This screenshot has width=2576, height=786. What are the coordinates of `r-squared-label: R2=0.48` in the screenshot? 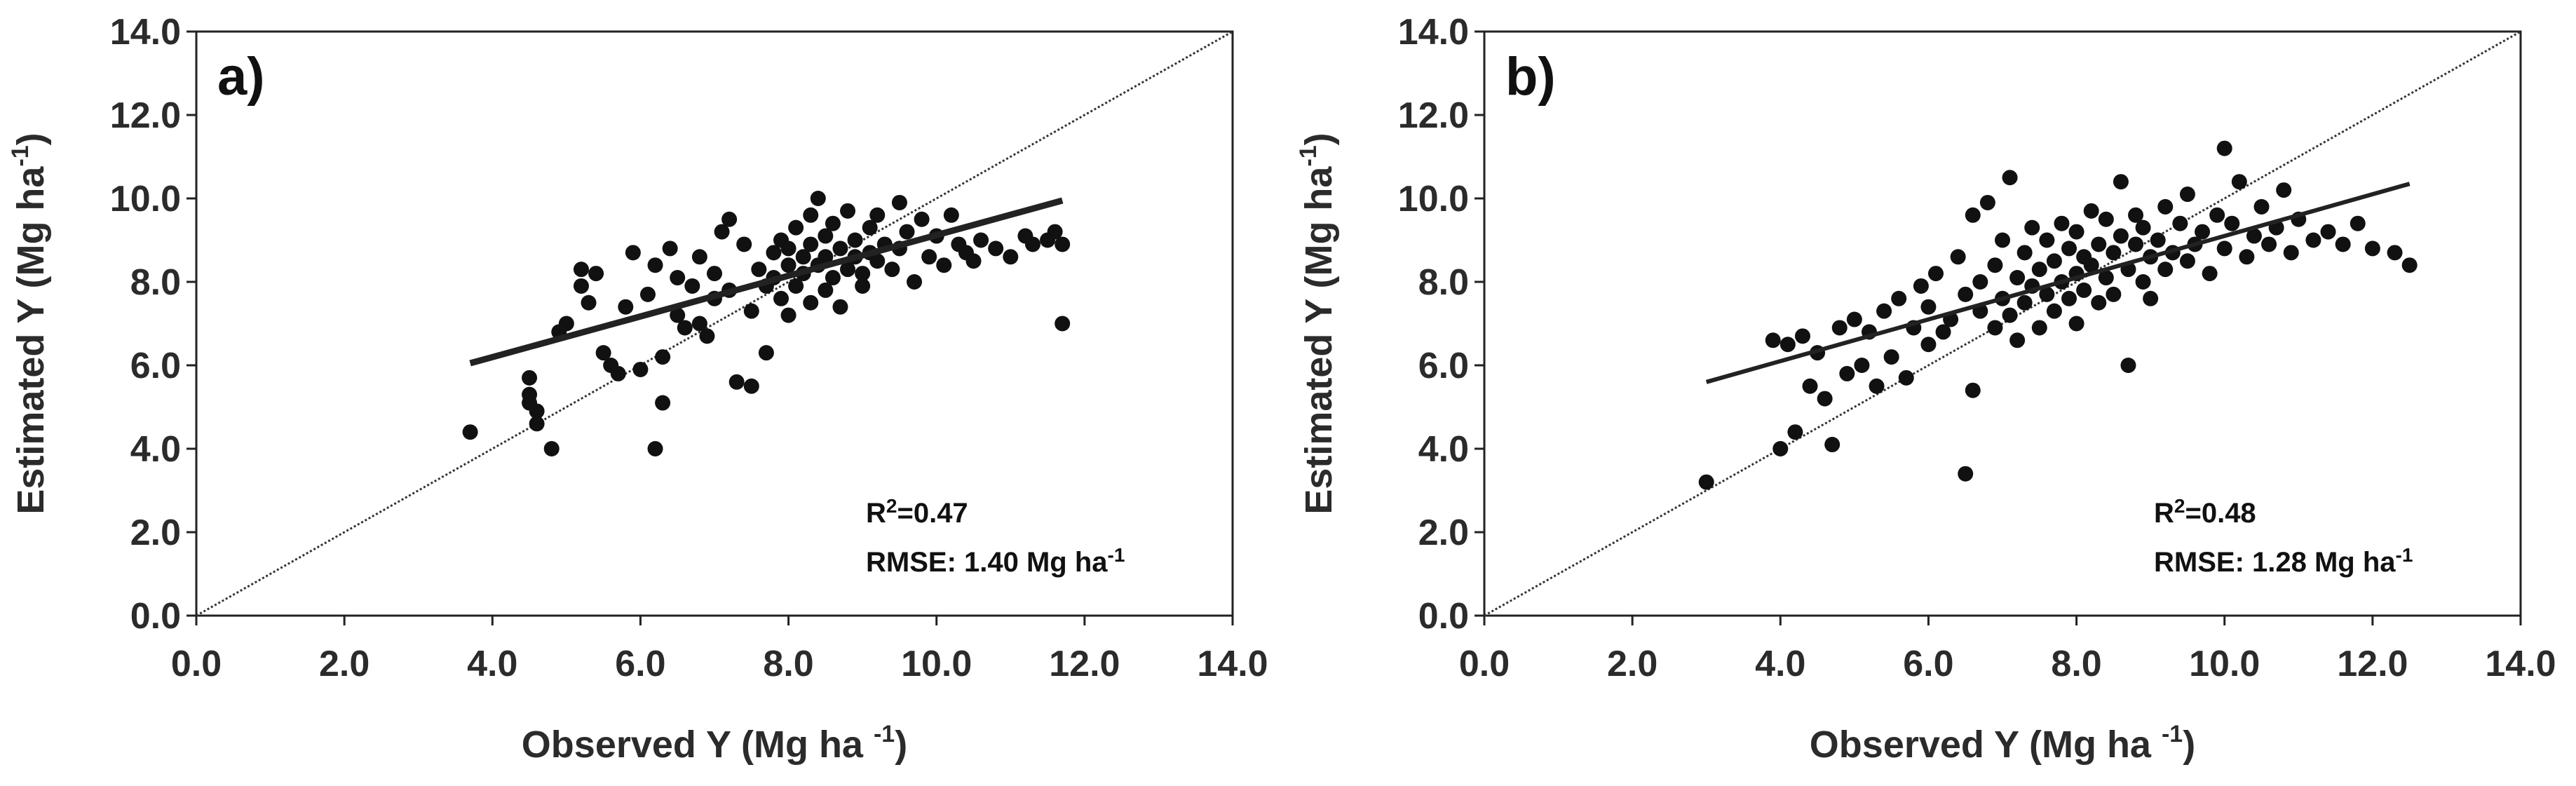 It's located at (2205, 512).